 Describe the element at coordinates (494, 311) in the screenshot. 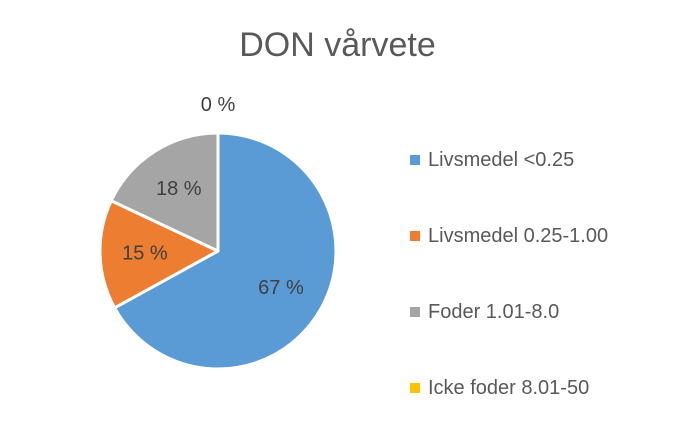

I see `legend-label: Foder 1.01-8.0` at that location.